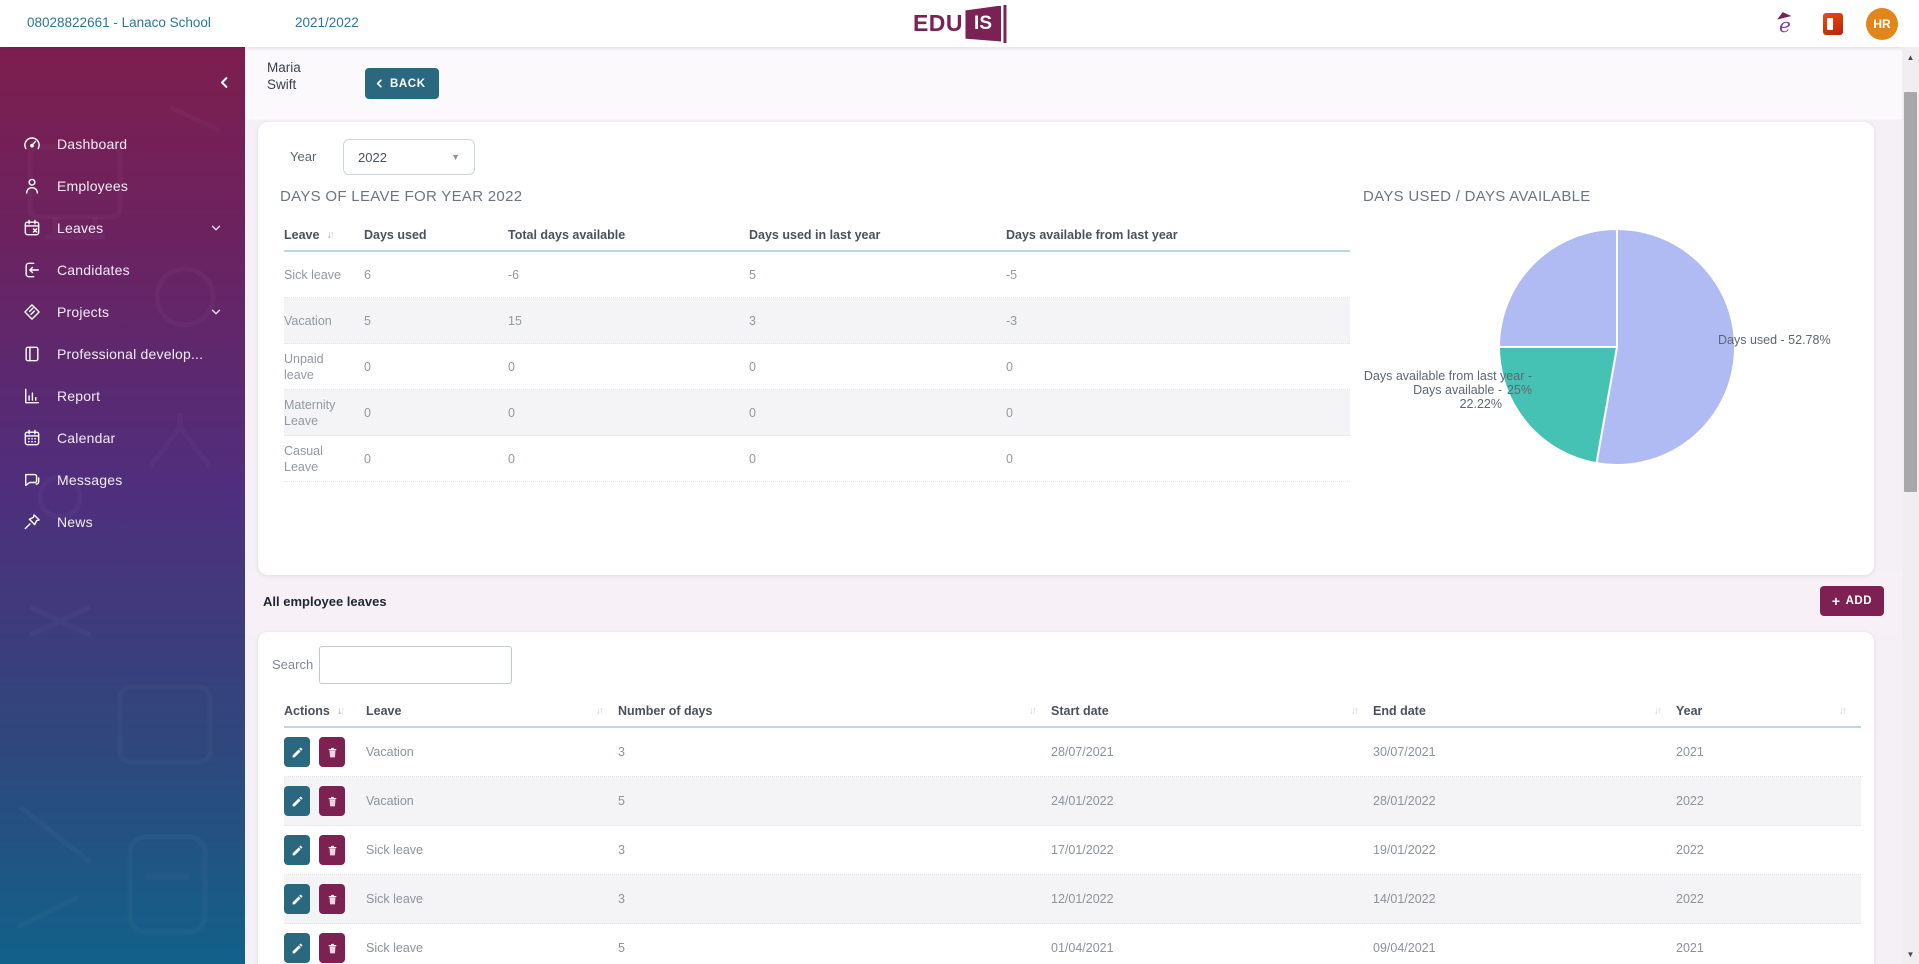 The width and height of the screenshot is (1919, 964). What do you see at coordinates (1910, 954) in the screenshot?
I see `scroll-down-arrow: ▼` at bounding box center [1910, 954].